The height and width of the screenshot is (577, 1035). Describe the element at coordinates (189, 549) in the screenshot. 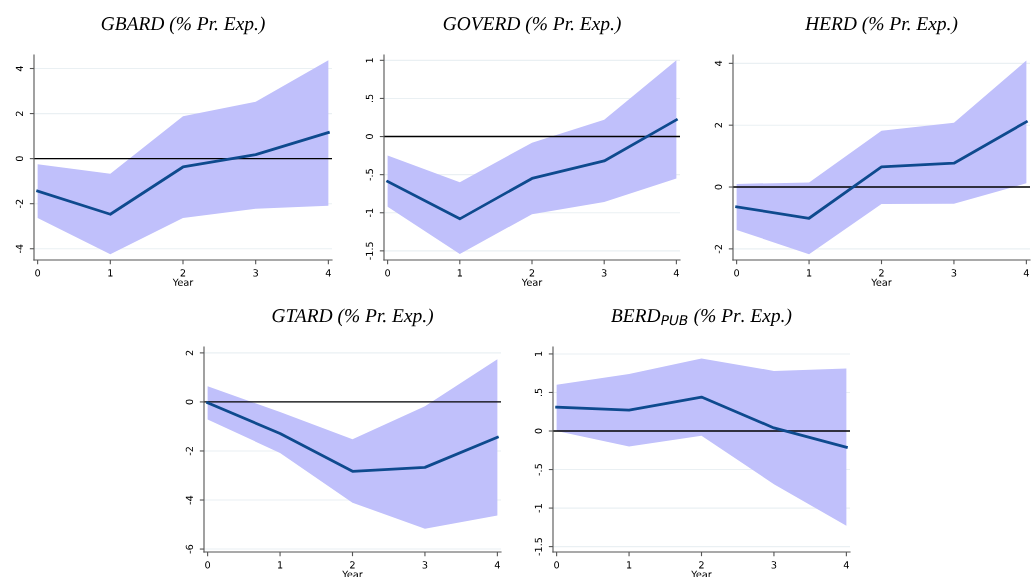

I see `y-tick-label: -6` at that location.